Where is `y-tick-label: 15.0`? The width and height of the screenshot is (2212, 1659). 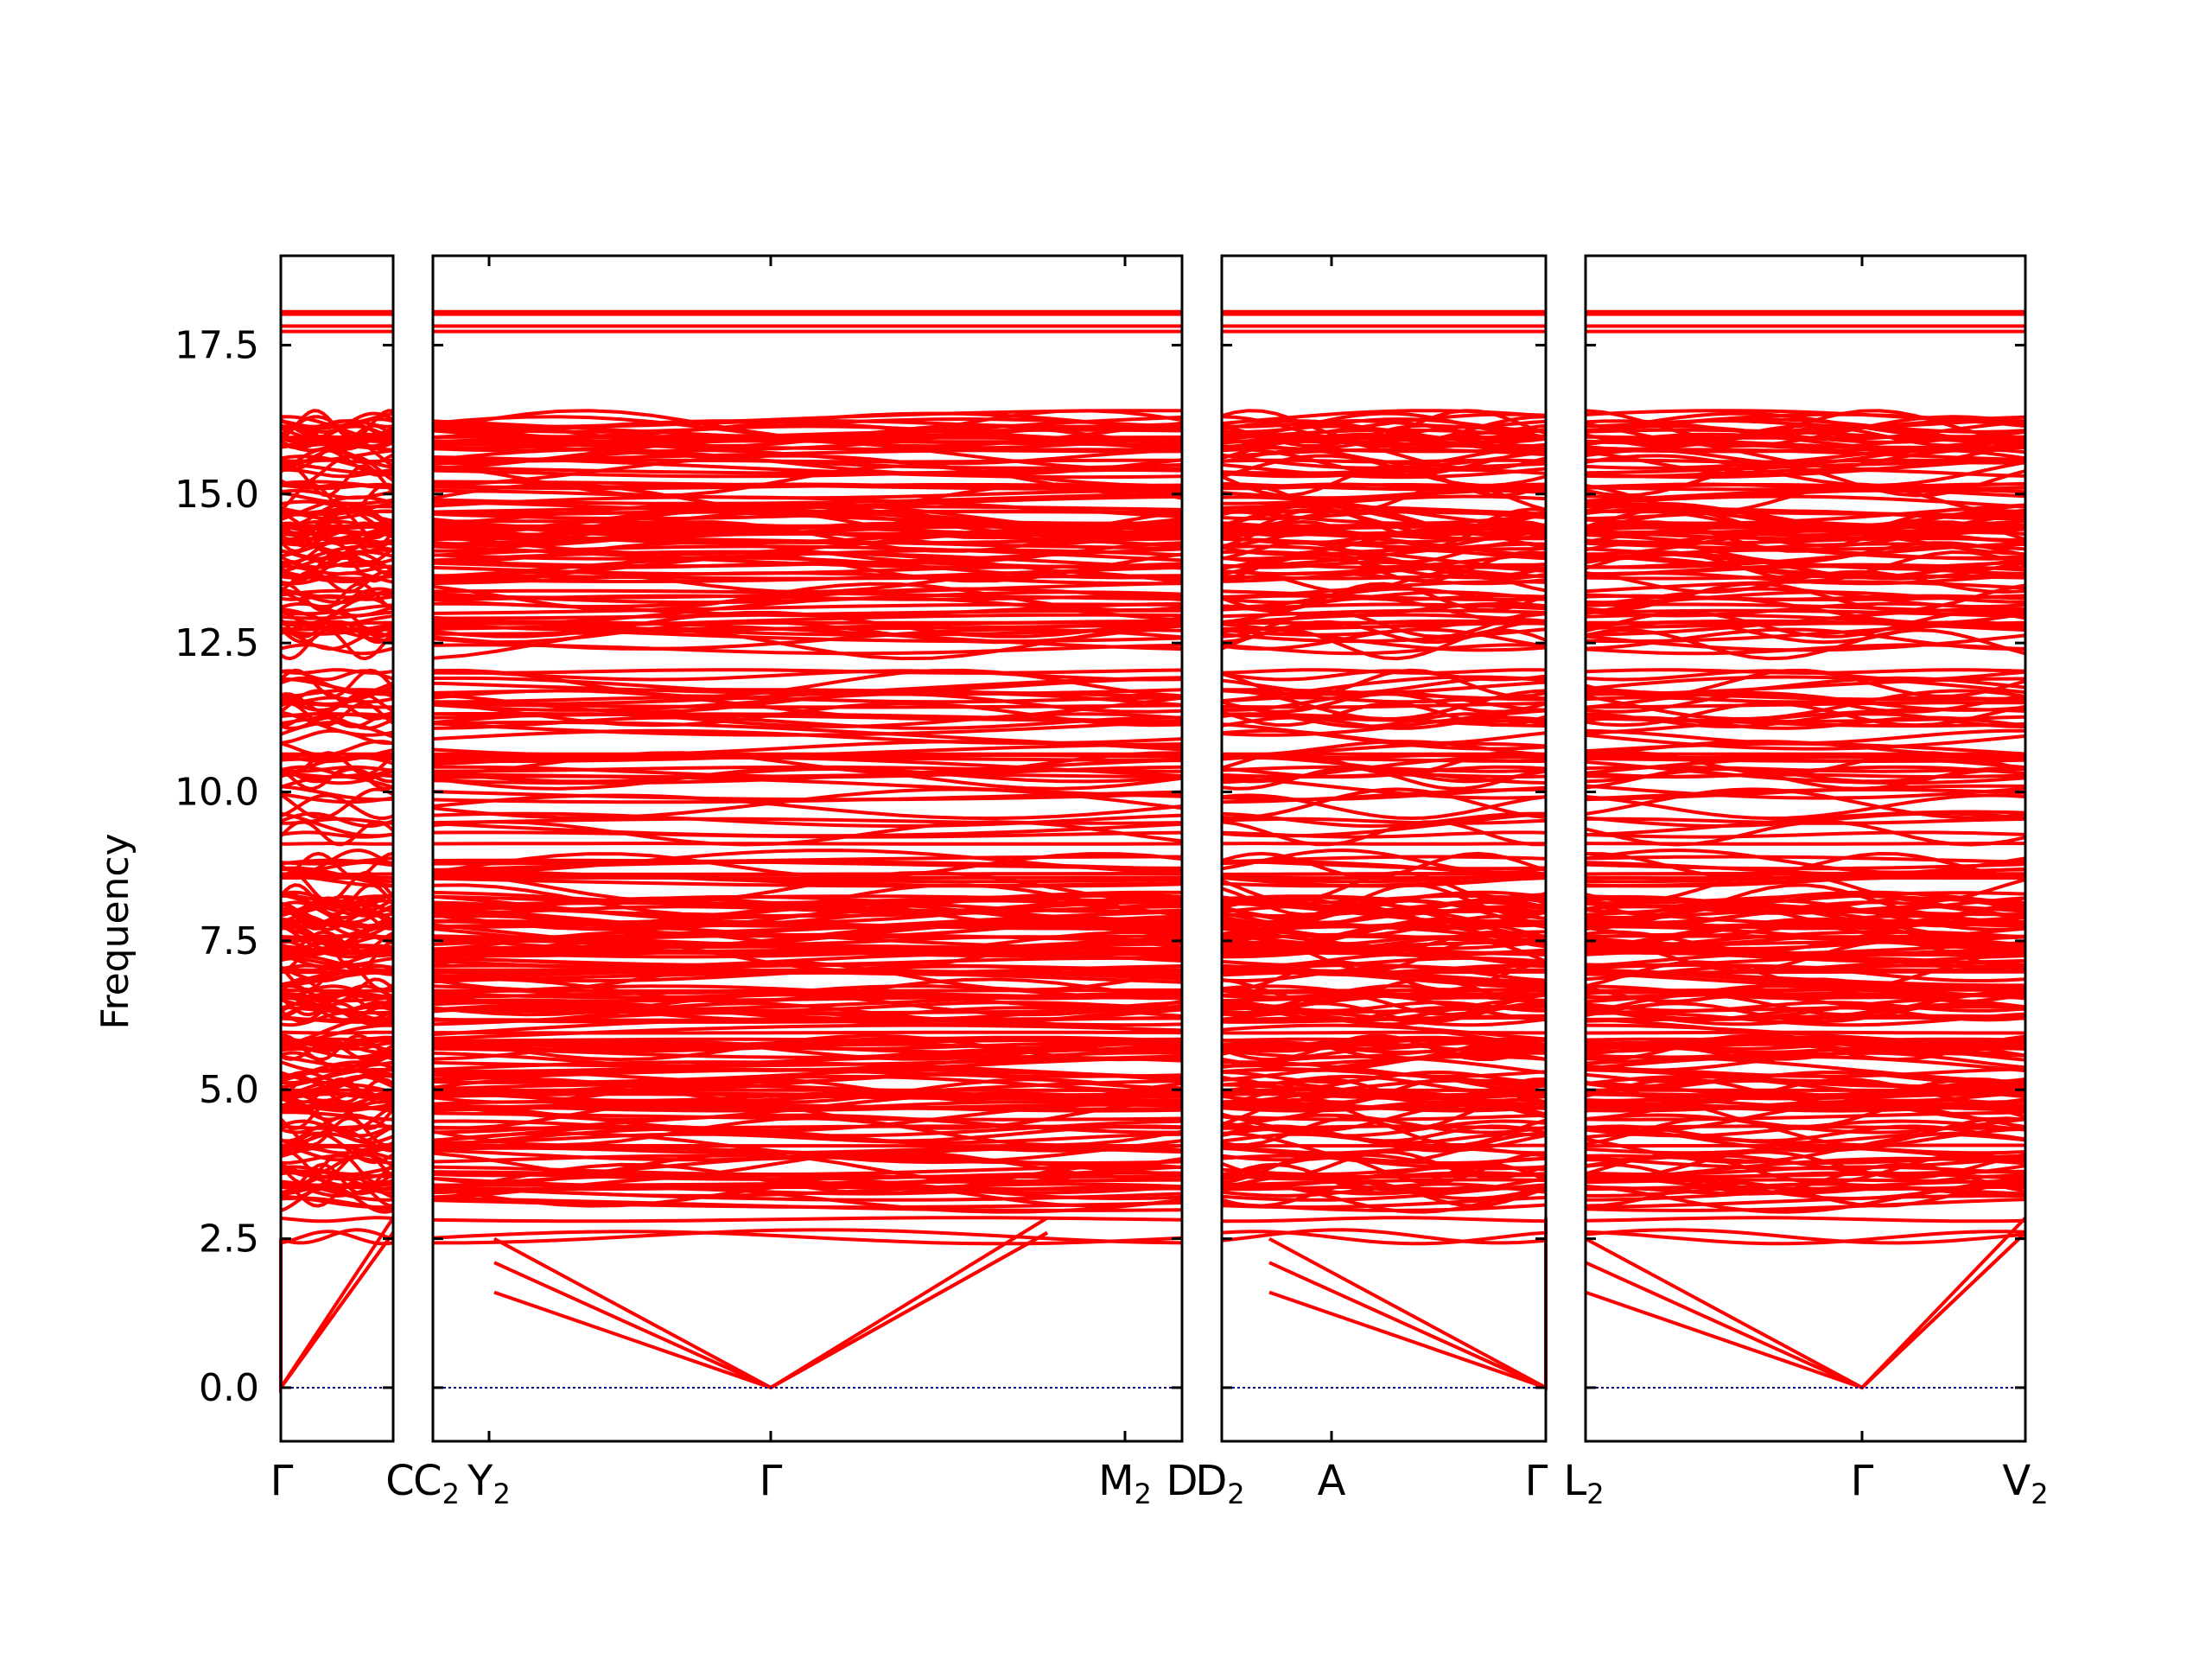
y-tick-label: 15.0 is located at coordinates (217, 495).